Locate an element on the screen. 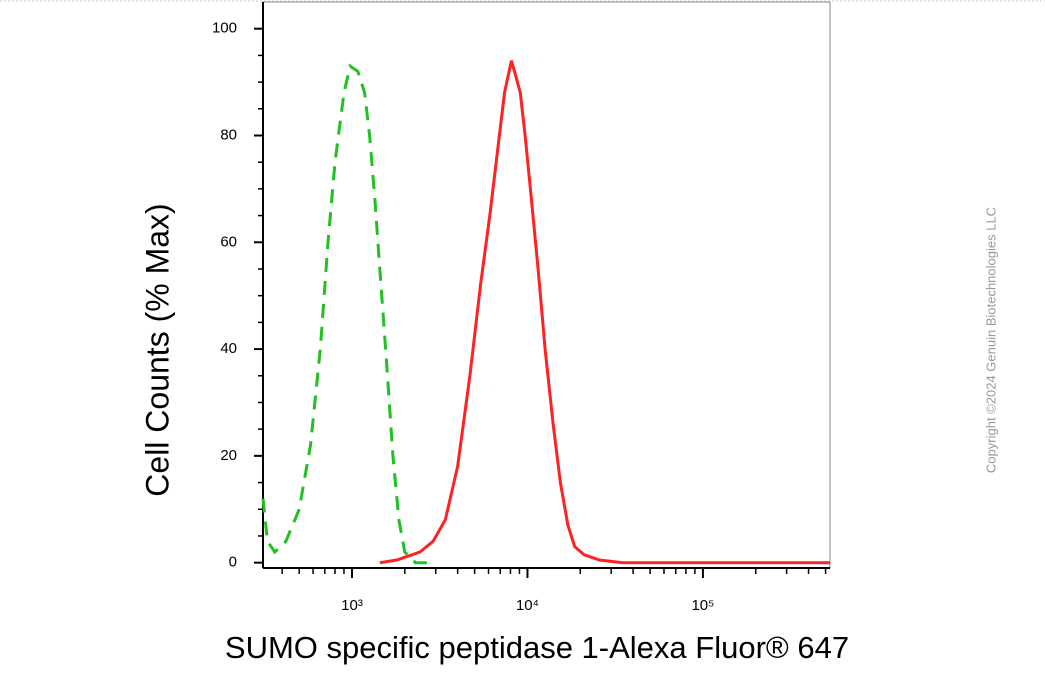 This screenshot has width=1045, height=685. histogram-line is located at coordinates (348, 314).